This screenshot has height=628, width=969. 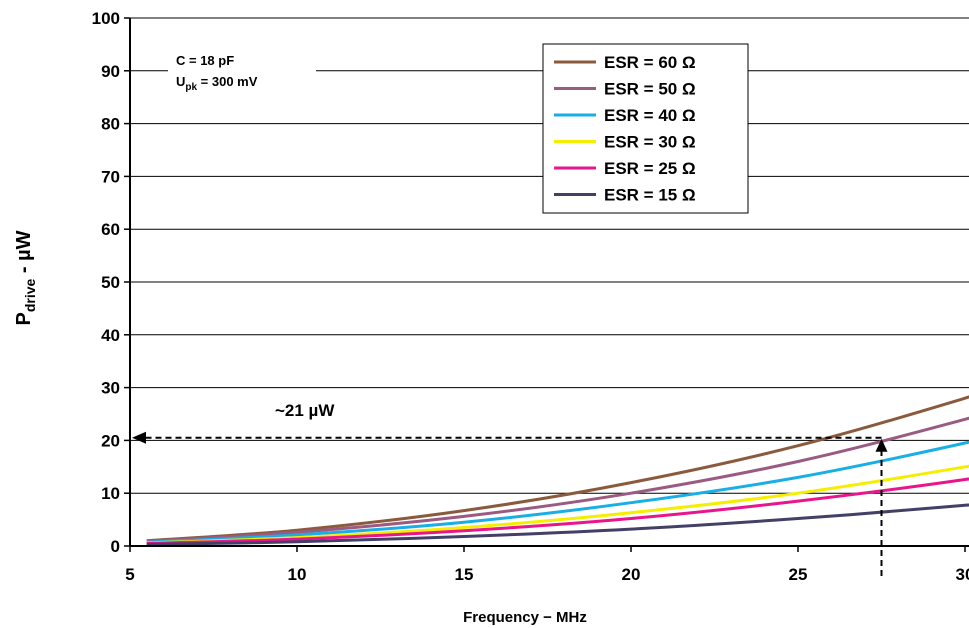 I want to click on y-tick-label: 40, so click(x=110, y=335).